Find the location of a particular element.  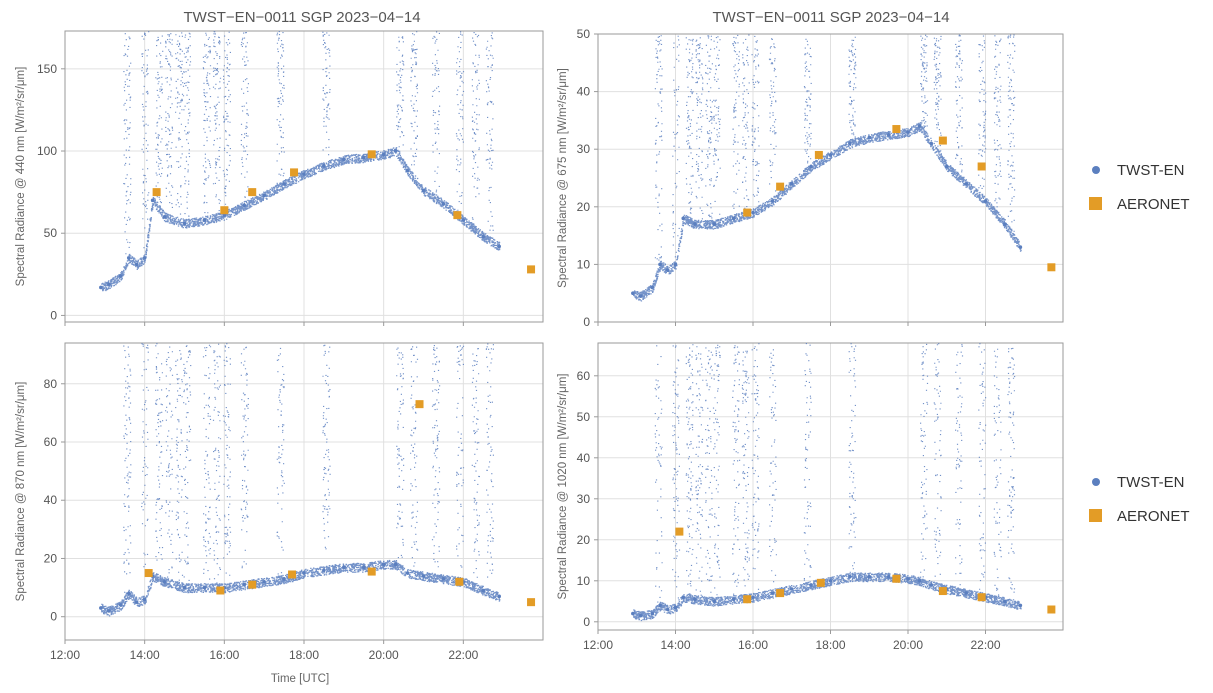

y-tick-label: 60 is located at coordinates (584, 376).